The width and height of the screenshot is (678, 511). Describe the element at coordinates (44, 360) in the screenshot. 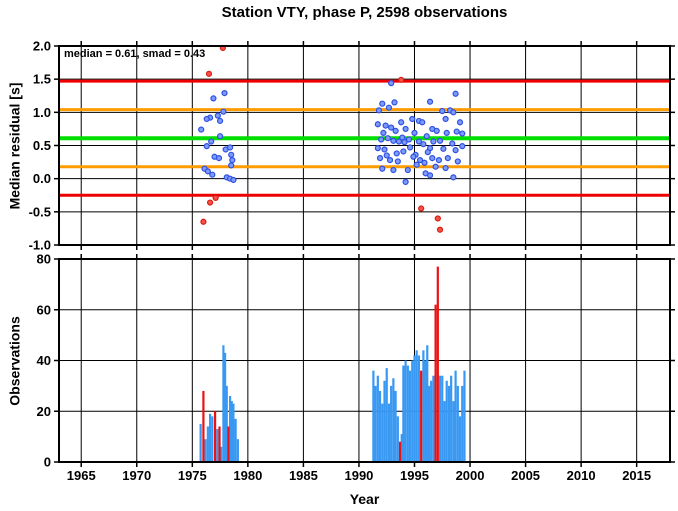

I see `observations-tick-label: 40` at that location.